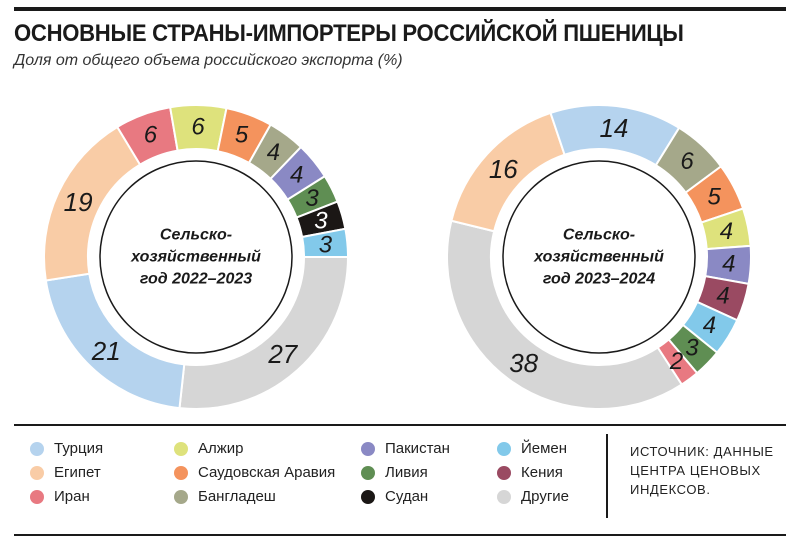 The image size is (800, 541). I want to click on slice-label-1-saudi-arabia: 5, so click(242, 135).